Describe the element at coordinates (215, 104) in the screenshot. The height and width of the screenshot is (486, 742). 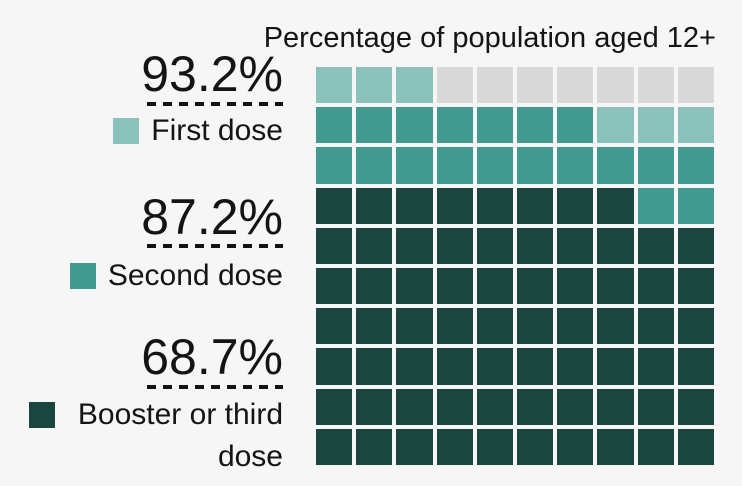
I see `dashed-rule-first-dose` at that location.